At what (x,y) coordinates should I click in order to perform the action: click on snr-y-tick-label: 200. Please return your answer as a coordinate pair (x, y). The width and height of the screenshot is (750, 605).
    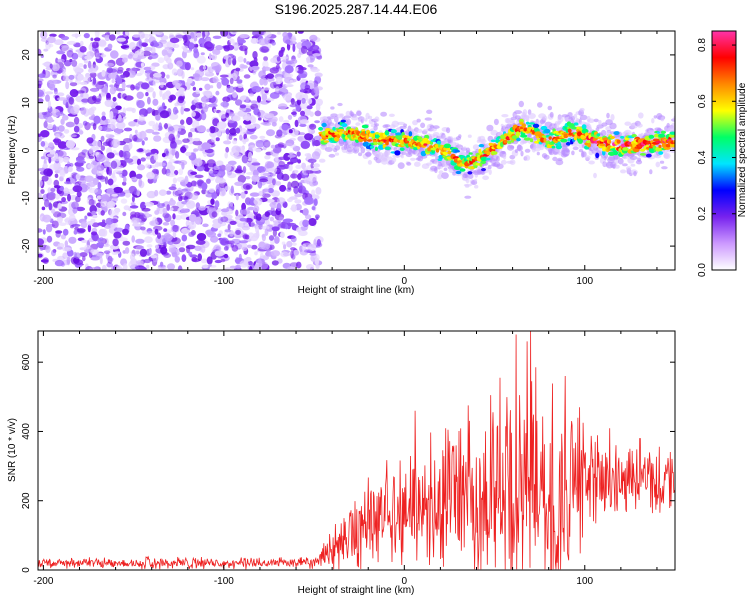
    Looking at the image, I should click on (26, 500).